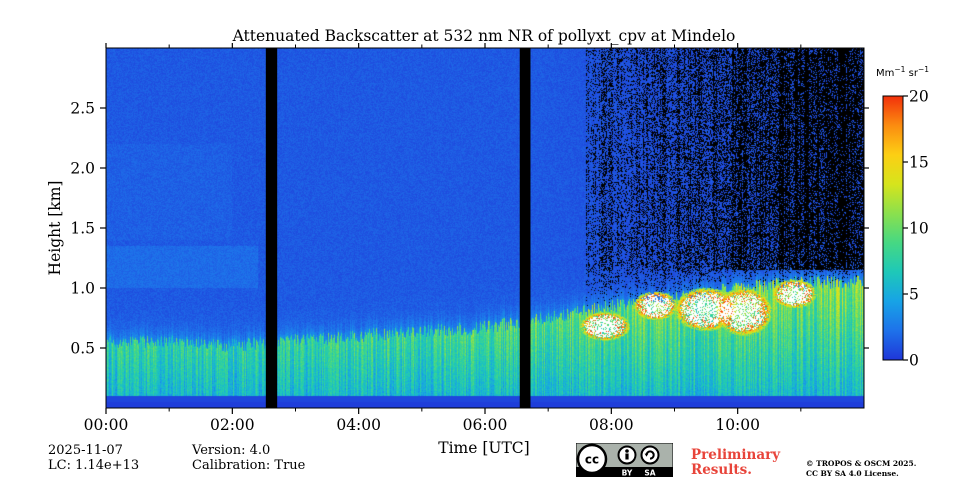 The width and height of the screenshot is (960, 480). Describe the element at coordinates (82, 169) in the screenshot. I see `y-tick-label: 2.0` at that location.